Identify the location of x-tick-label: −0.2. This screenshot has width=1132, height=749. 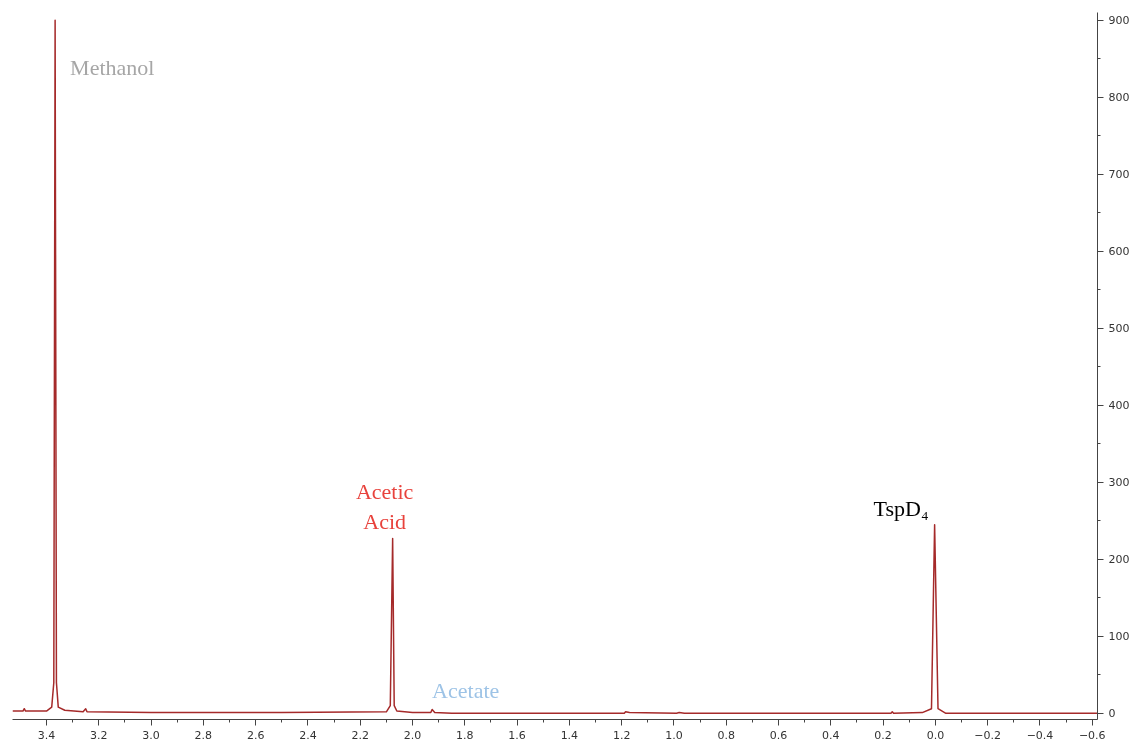
(988, 735).